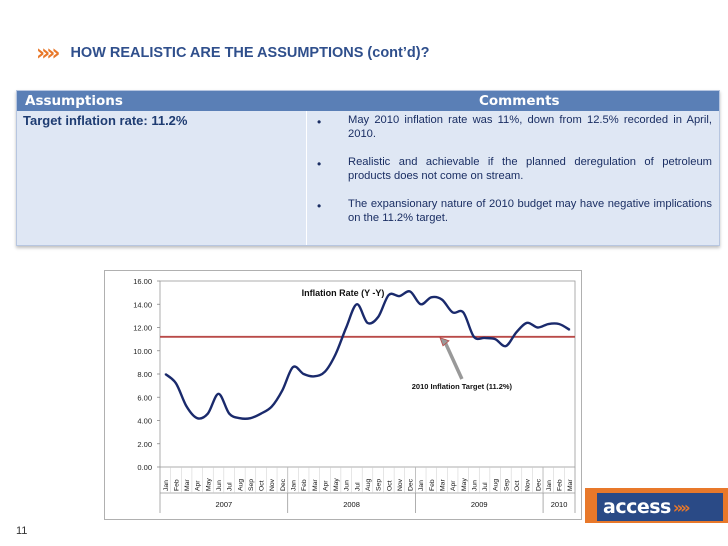 Image resolution: width=728 pixels, height=546 pixels. What do you see at coordinates (142, 328) in the screenshot?
I see `y-tick-label: 12.00` at bounding box center [142, 328].